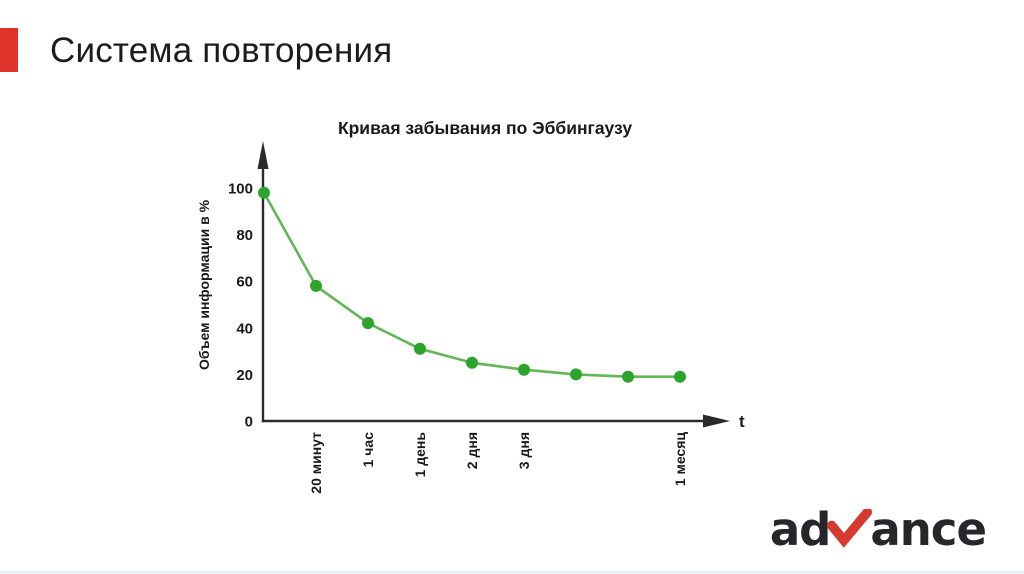 This screenshot has width=1024, height=574. Describe the element at coordinates (680, 459) in the screenshot. I see `x-tick-label: 1 месяц` at that location.